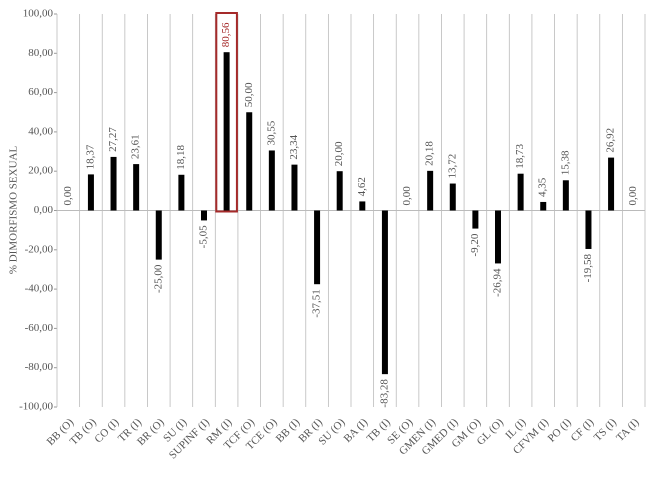 This screenshot has width=650, height=488. Describe the element at coordinates (136, 146) in the screenshot. I see `value-label: 23,61` at that location.